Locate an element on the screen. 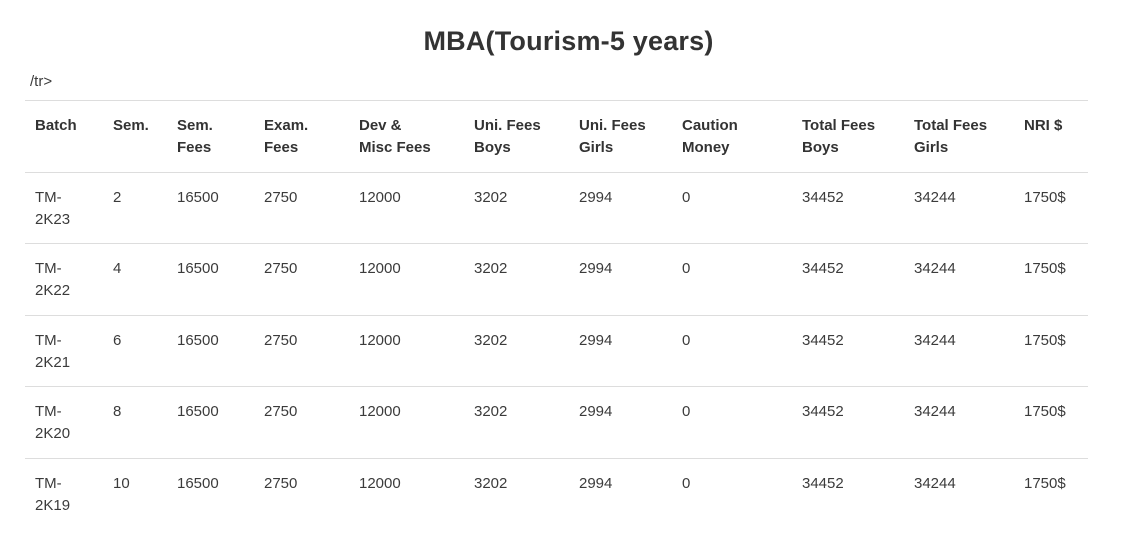 The image size is (1137, 543). column-header-total-fees-girls: Total Fees Girls is located at coordinates (959, 136).